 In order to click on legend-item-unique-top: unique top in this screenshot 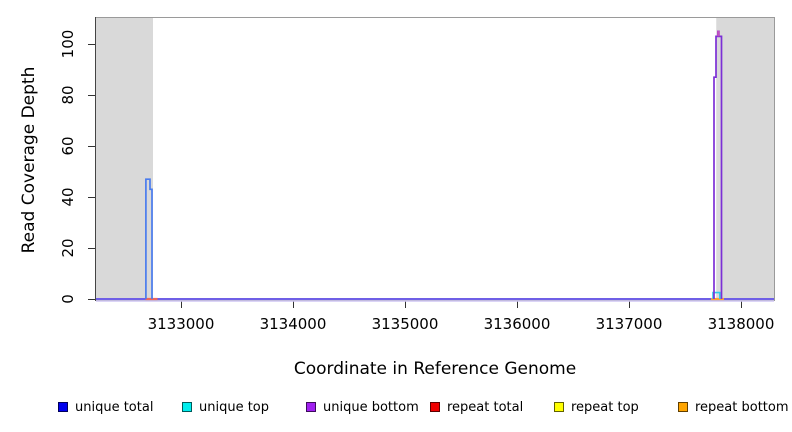, I will do `click(225, 407)`.